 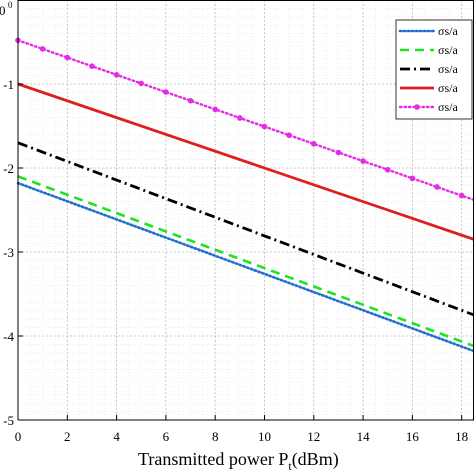 What do you see at coordinates (8, 336) in the screenshot?
I see `y-tick-label: -4` at bounding box center [8, 336].